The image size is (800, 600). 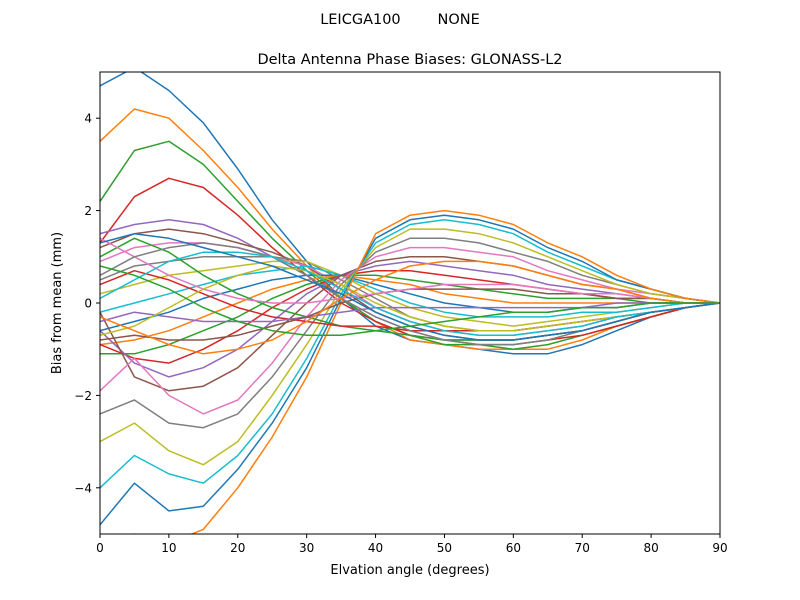 What do you see at coordinates (719, 548) in the screenshot?
I see `x-tick-label: 90` at bounding box center [719, 548].